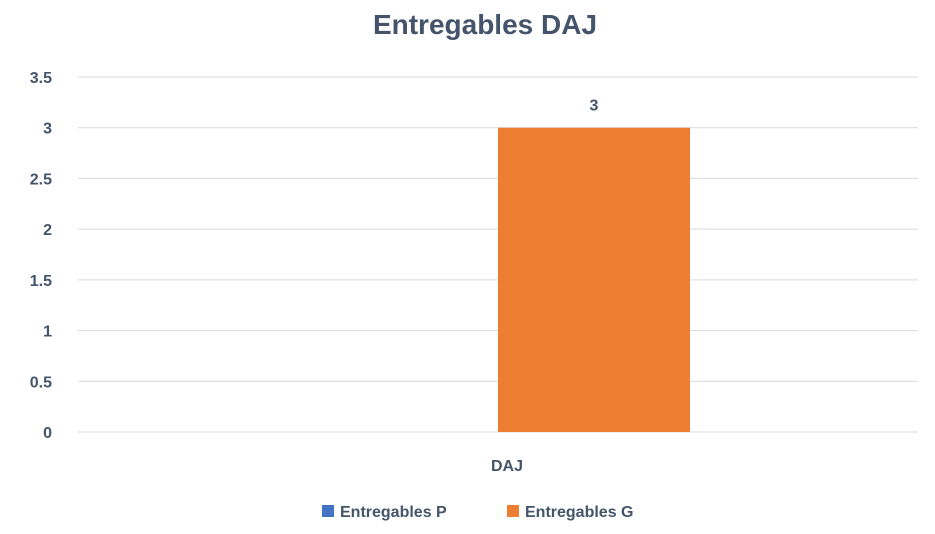  I want to click on data-labels: 3, so click(594, 106).